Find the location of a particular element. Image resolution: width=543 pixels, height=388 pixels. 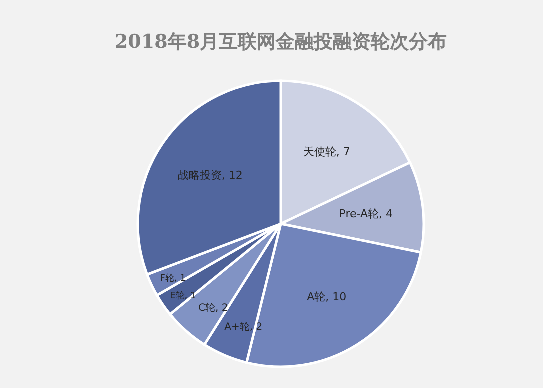

chart-title: 2018年8月互联网金融投融资轮次分布 is located at coordinates (281, 42).